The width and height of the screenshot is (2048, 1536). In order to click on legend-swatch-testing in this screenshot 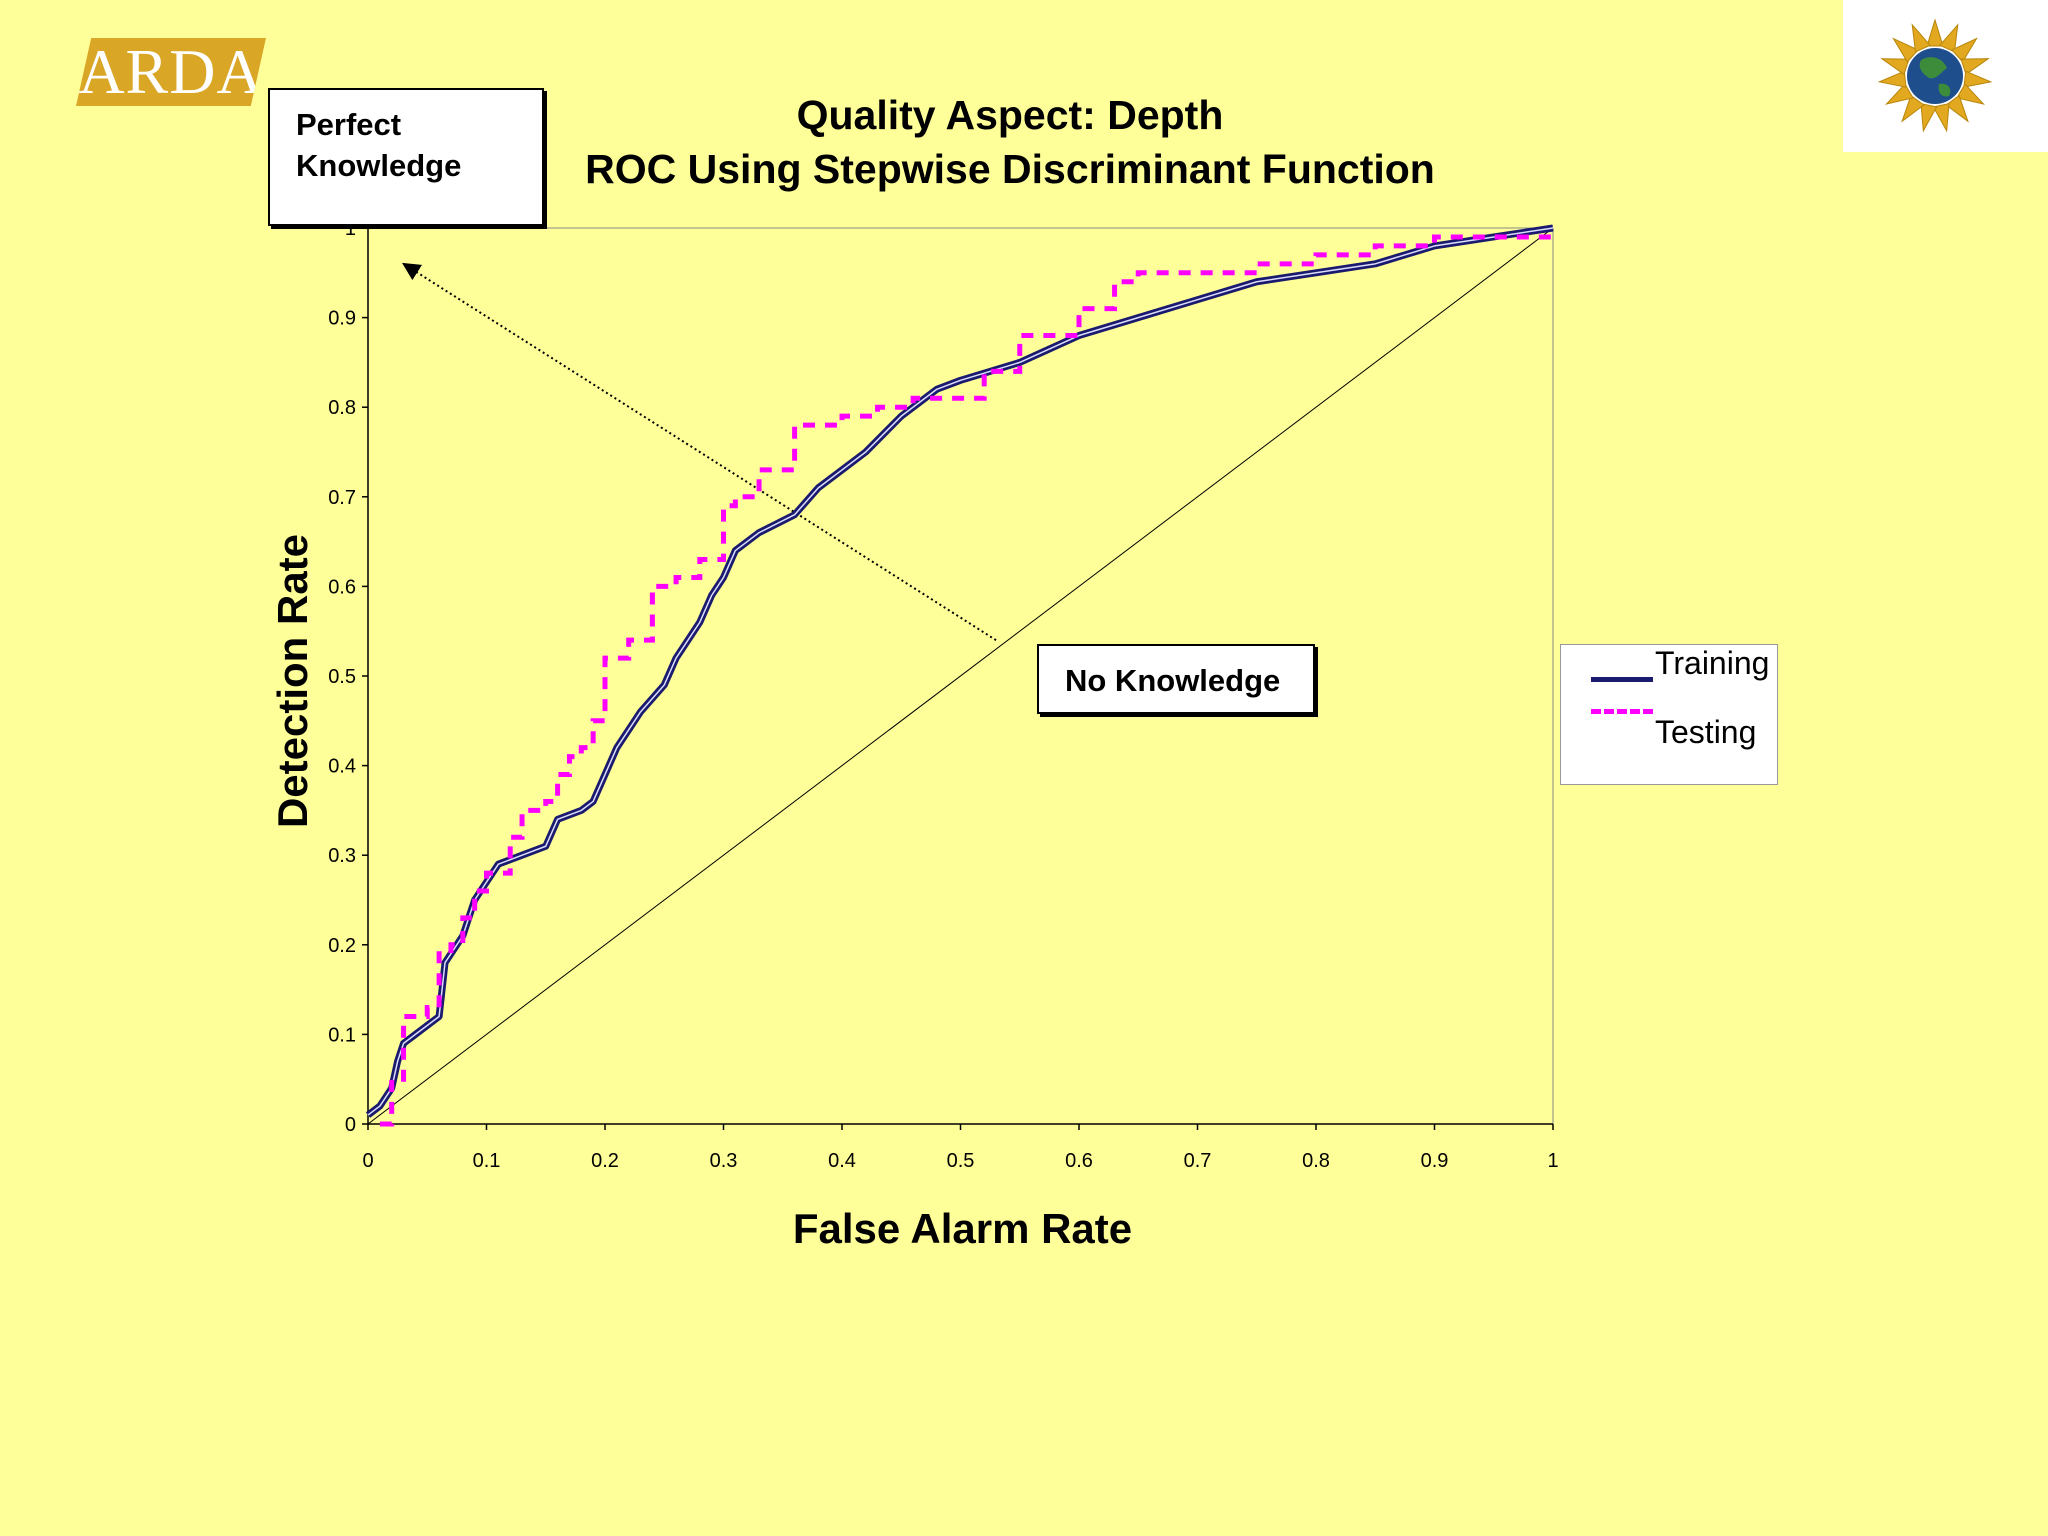, I will do `click(1622, 711)`.